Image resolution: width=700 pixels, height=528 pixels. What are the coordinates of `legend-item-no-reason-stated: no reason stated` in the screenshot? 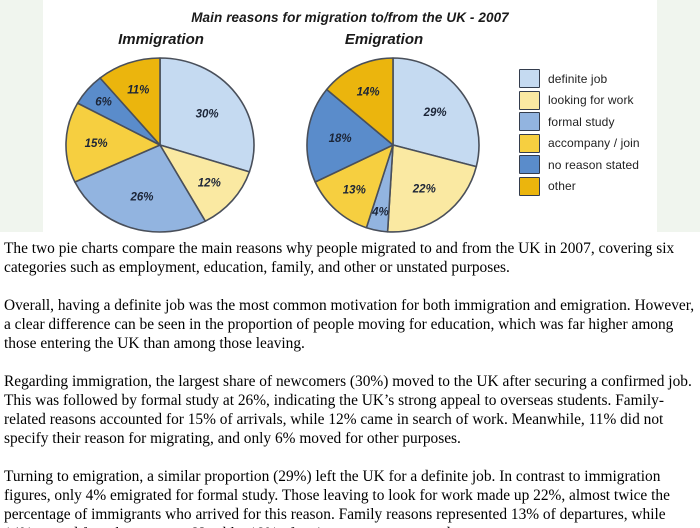 It's located at (579, 164).